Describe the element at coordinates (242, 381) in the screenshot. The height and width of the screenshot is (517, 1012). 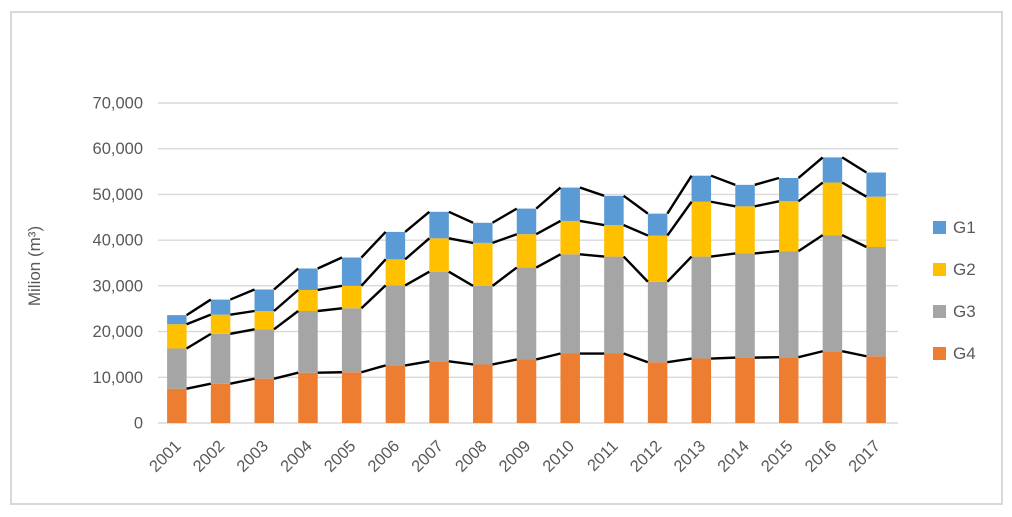
I see `series-line-g4-2002-2003` at that location.